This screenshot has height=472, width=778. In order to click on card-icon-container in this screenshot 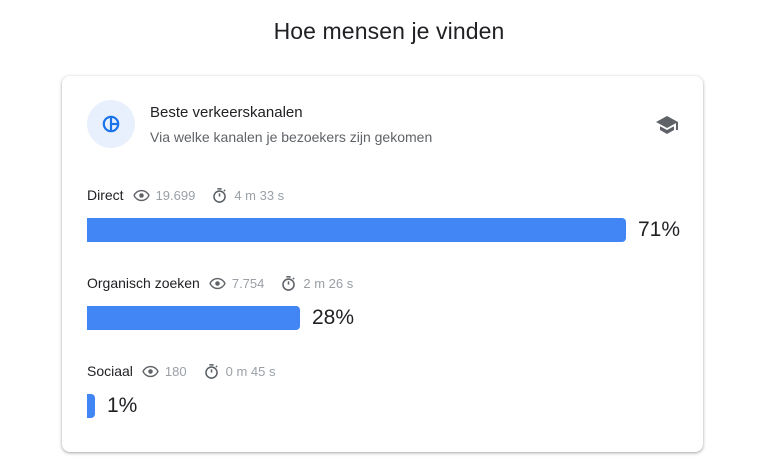, I will do `click(111, 124)`.